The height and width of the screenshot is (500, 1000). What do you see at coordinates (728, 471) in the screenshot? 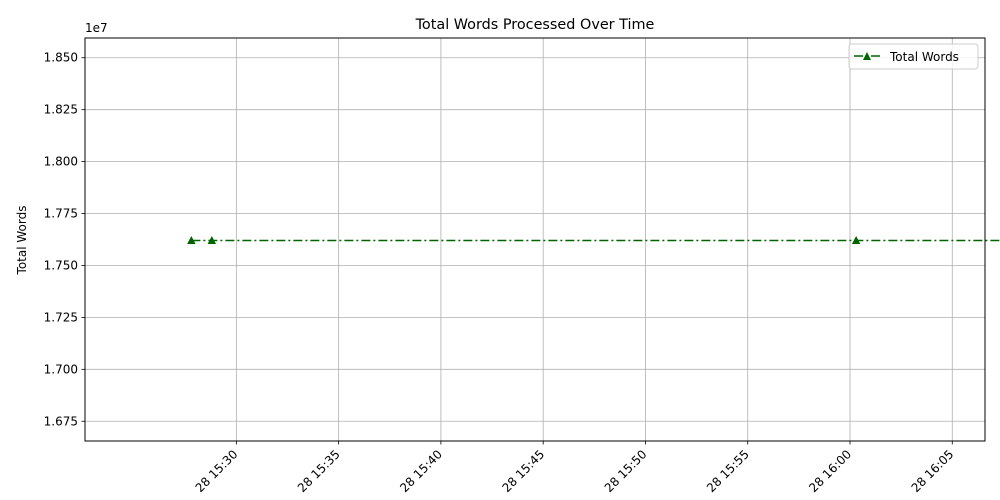
I see `x-tick-label: 28 15:55` at bounding box center [728, 471].